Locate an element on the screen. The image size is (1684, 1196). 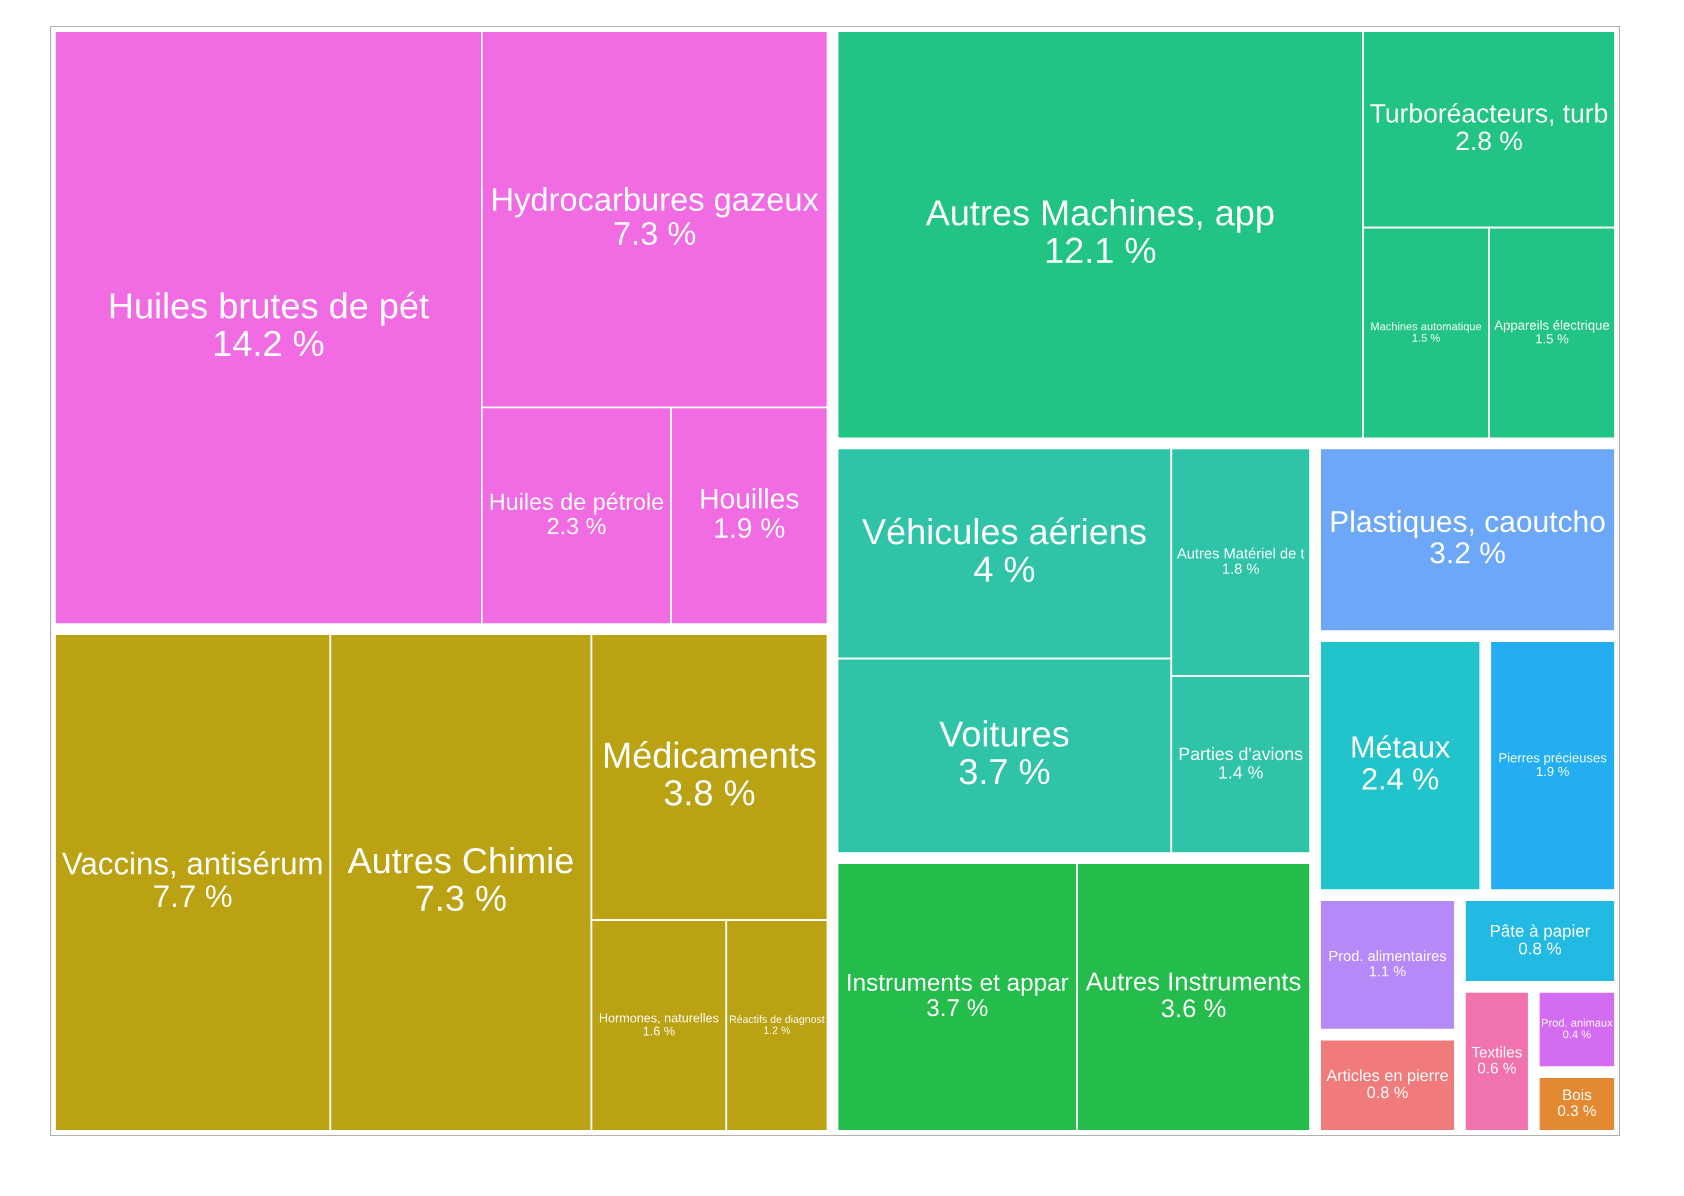
category-label: Instruments et appar is located at coordinates (958, 985).